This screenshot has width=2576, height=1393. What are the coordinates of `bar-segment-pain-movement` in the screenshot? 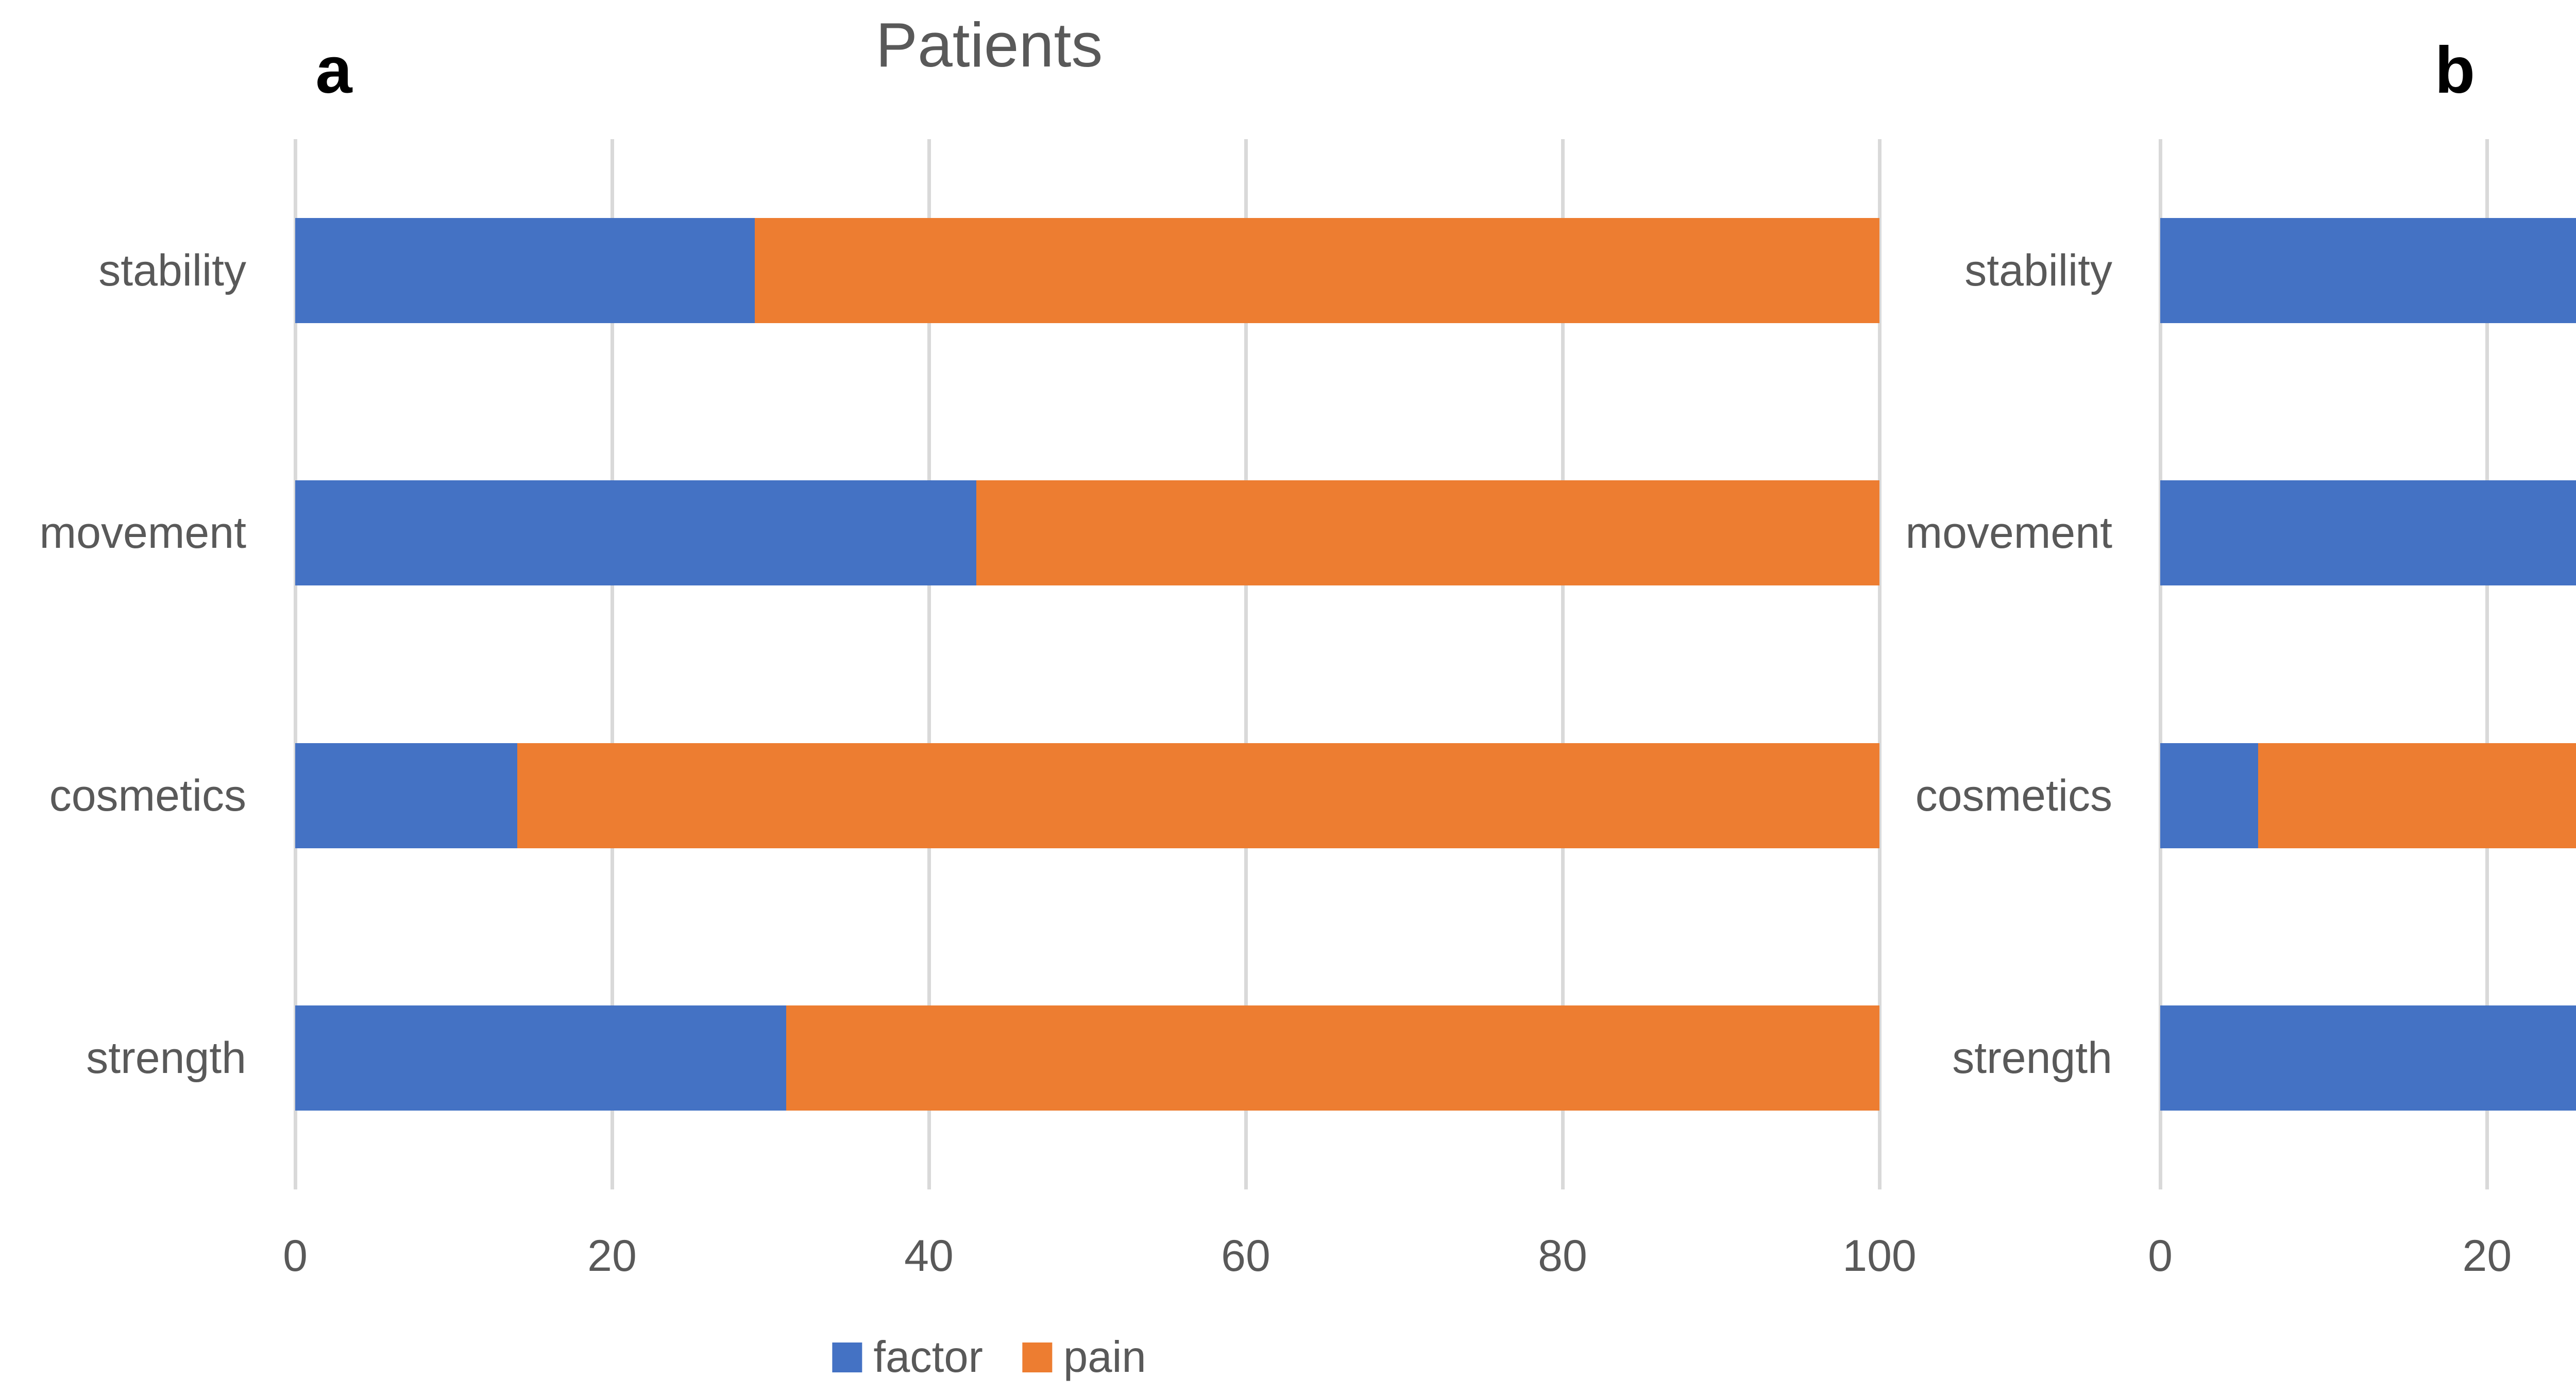 It's located at (1427, 533).